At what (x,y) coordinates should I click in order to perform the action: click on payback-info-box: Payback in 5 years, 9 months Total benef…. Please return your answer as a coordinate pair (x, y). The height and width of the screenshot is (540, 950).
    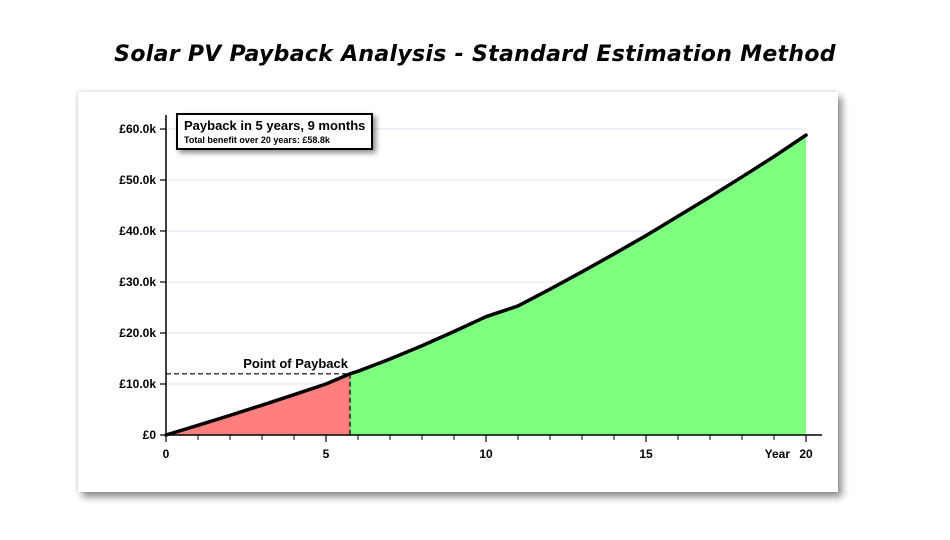
    Looking at the image, I should click on (275, 131).